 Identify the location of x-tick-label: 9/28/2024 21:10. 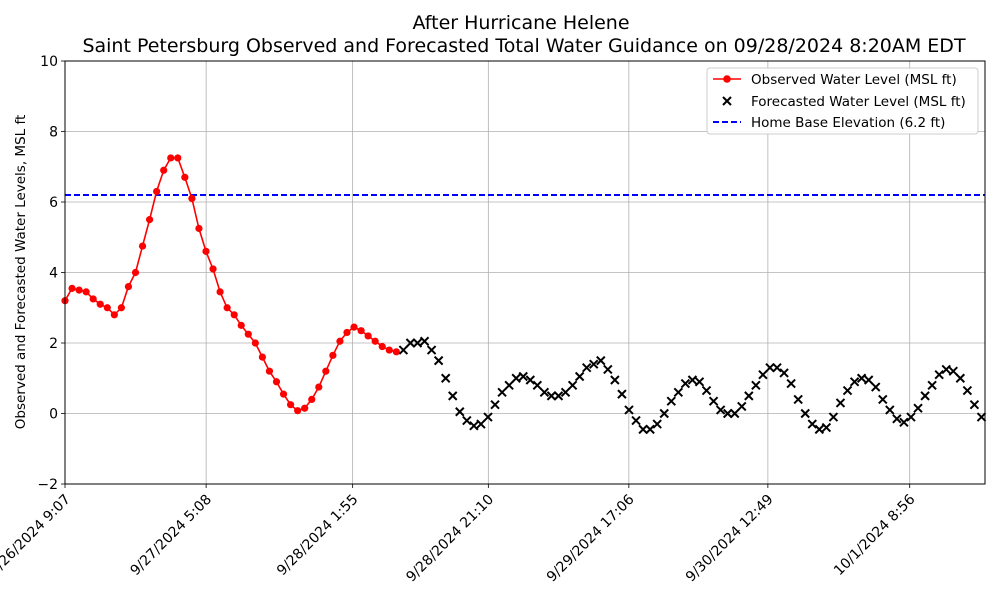
(450, 539).